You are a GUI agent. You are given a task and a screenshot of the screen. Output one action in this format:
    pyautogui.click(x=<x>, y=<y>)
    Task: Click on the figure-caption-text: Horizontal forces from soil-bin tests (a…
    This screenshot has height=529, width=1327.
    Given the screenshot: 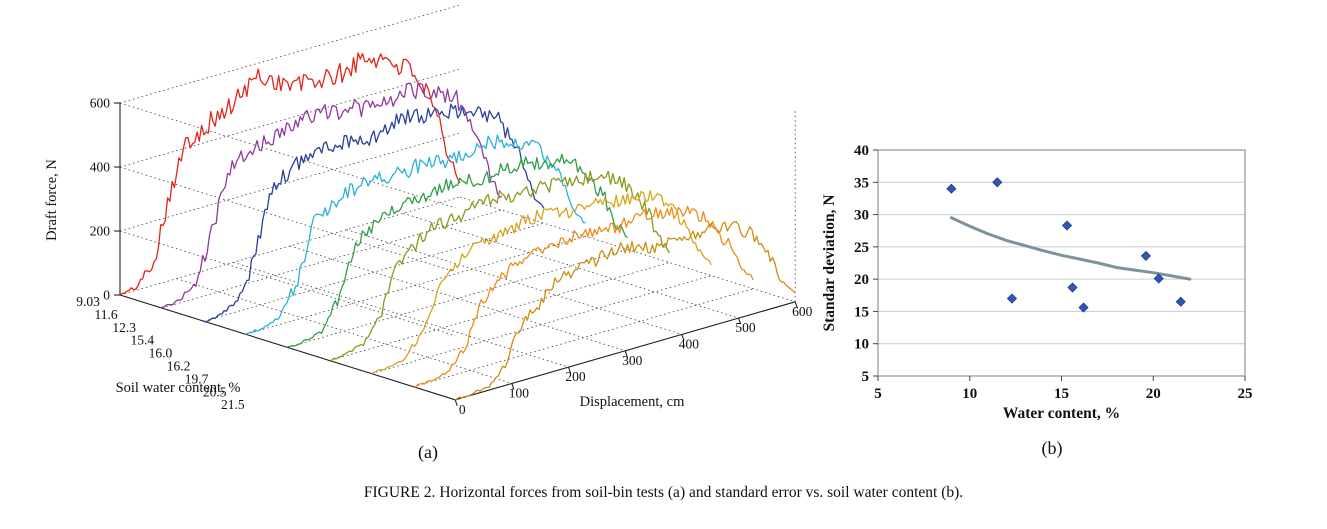 What is the action you would take?
    pyautogui.click(x=701, y=492)
    